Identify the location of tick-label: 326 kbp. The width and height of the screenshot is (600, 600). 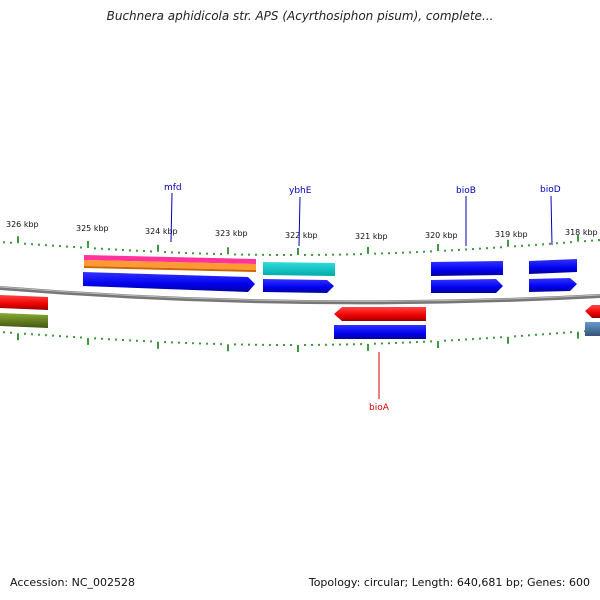
(22, 224).